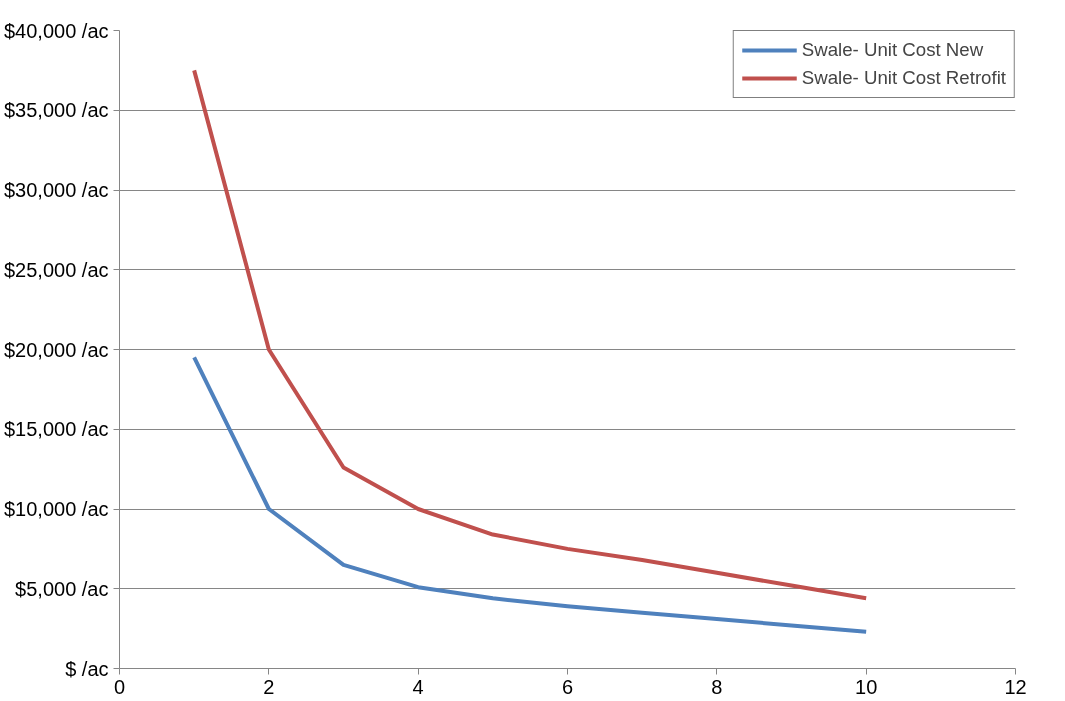  I want to click on x-tick-label: 10, so click(866, 686).